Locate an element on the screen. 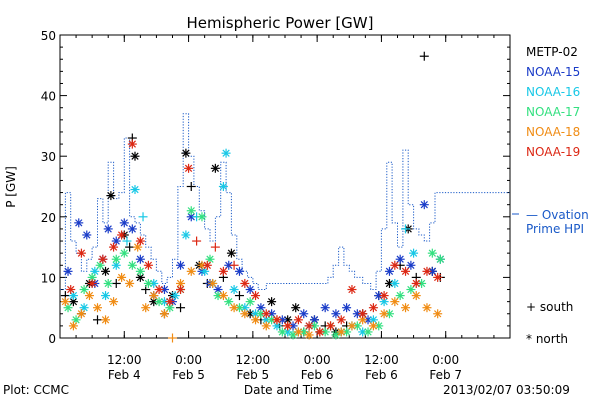 The width and height of the screenshot is (600, 400). x-tick-time: 0:00 is located at coordinates (317, 360).